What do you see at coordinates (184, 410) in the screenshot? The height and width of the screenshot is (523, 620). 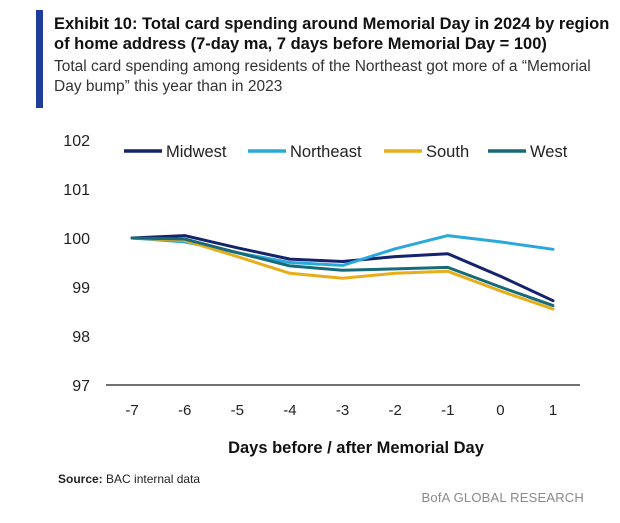 I see `x-tick-label: -6` at bounding box center [184, 410].